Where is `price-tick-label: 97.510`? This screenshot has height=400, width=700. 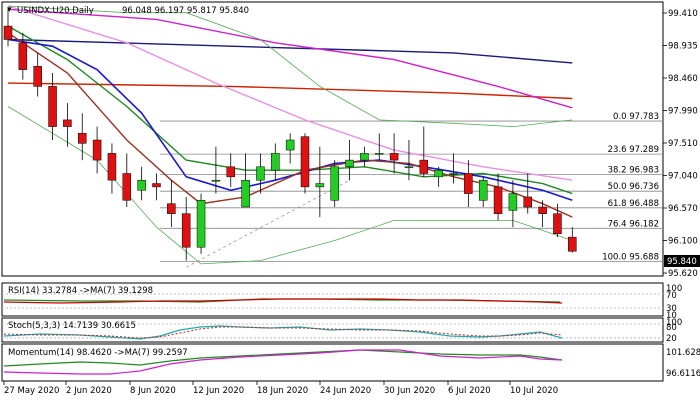
price-tick-label: 97.510 is located at coordinates (683, 144).